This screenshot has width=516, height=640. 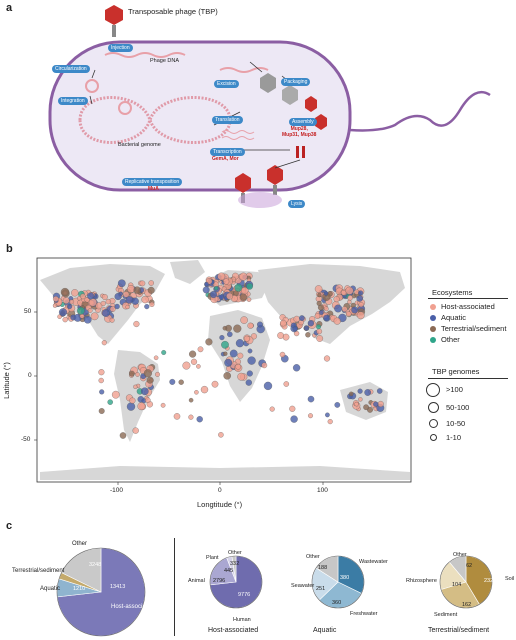 What do you see at coordinates (420, 111) in the screenshot?
I see `flagellum` at bounding box center [420, 111].